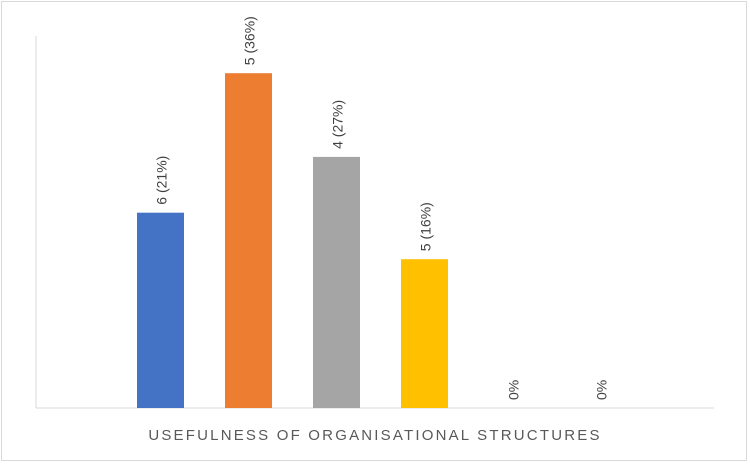 The width and height of the screenshot is (750, 464). Describe the element at coordinates (375, 435) in the screenshot. I see `x-axis-label: USEFULNESS OF ORGANISATIONAL STRUCTURES` at that location.